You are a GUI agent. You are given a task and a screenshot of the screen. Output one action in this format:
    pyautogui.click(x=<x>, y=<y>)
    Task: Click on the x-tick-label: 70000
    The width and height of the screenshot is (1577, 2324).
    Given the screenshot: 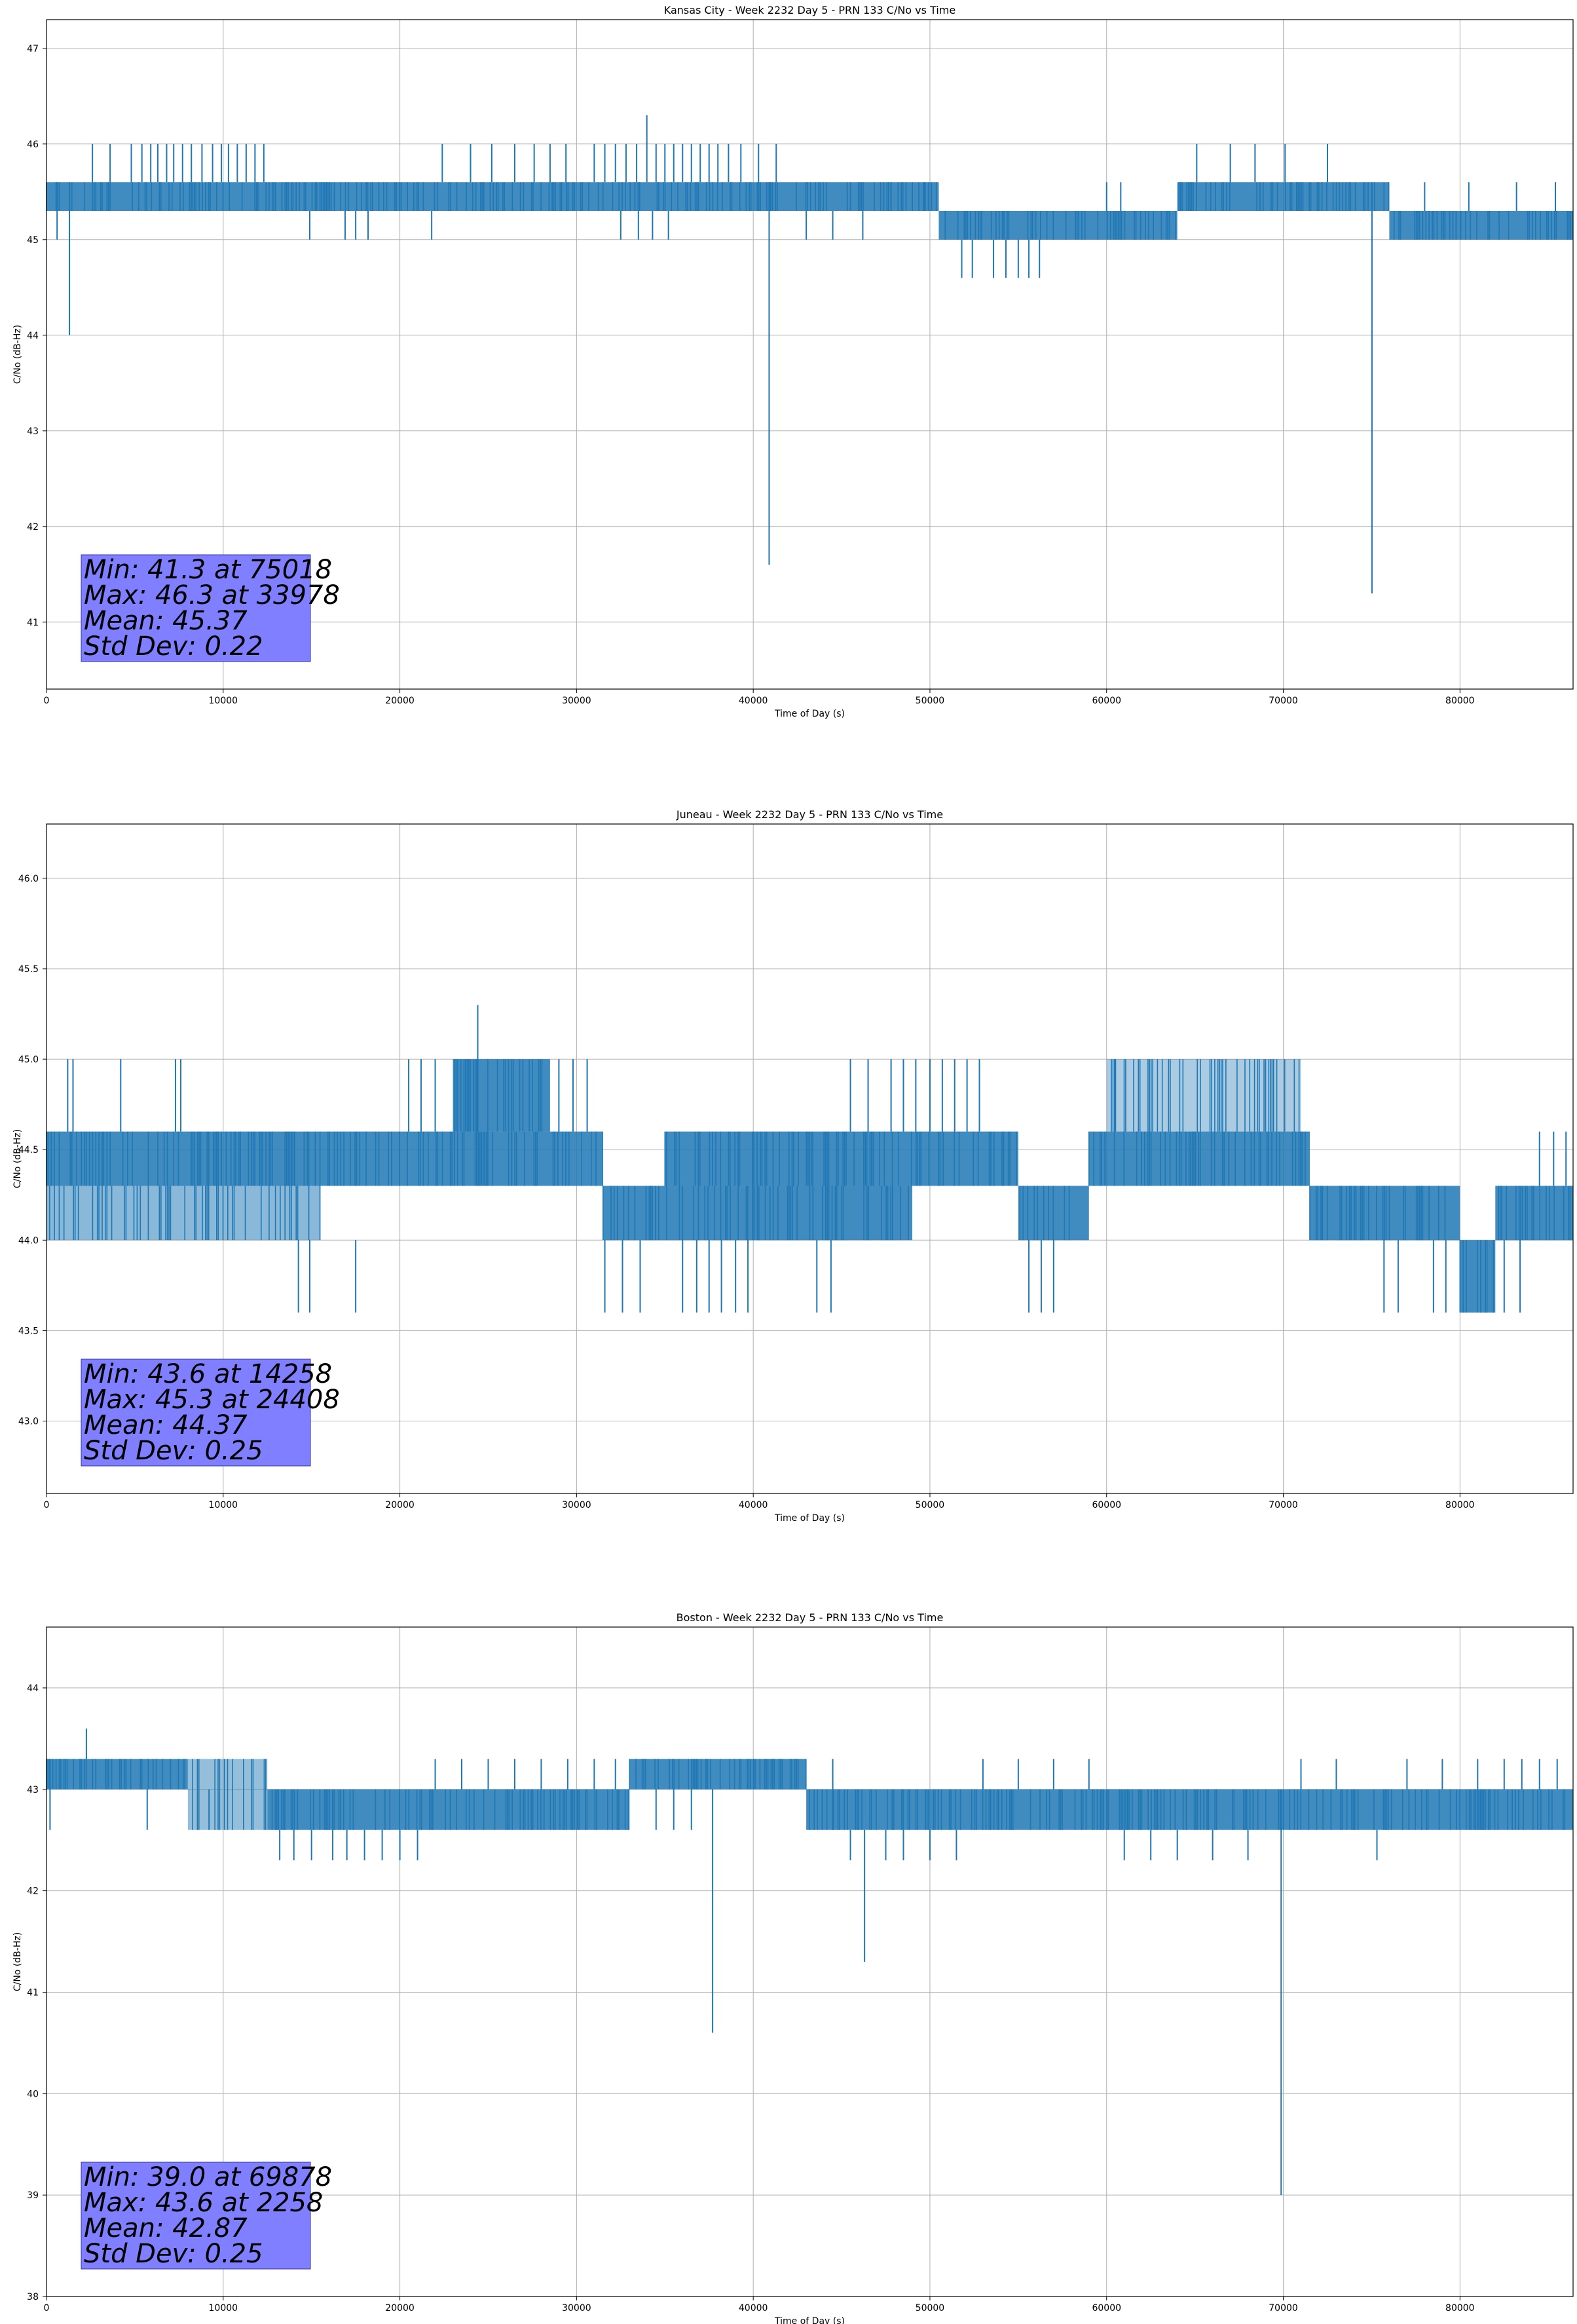 What is the action you would take?
    pyautogui.click(x=1283, y=701)
    